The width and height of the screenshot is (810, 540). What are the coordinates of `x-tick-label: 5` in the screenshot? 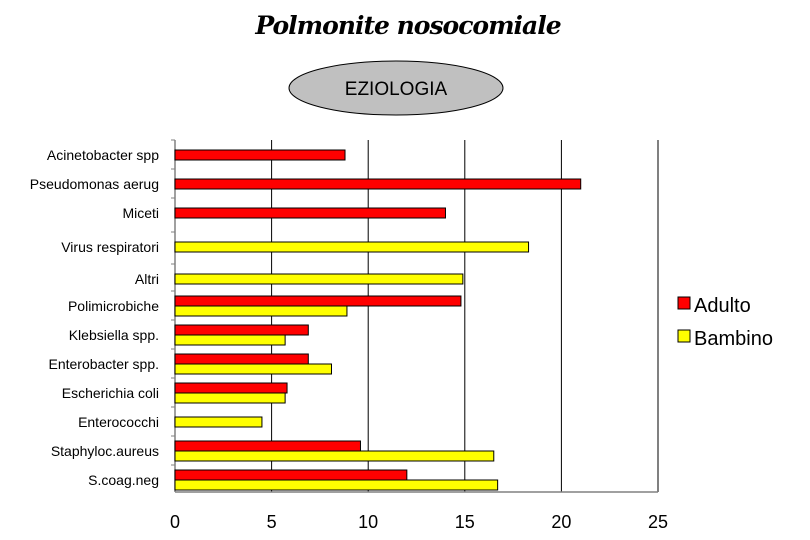 It's located at (272, 522).